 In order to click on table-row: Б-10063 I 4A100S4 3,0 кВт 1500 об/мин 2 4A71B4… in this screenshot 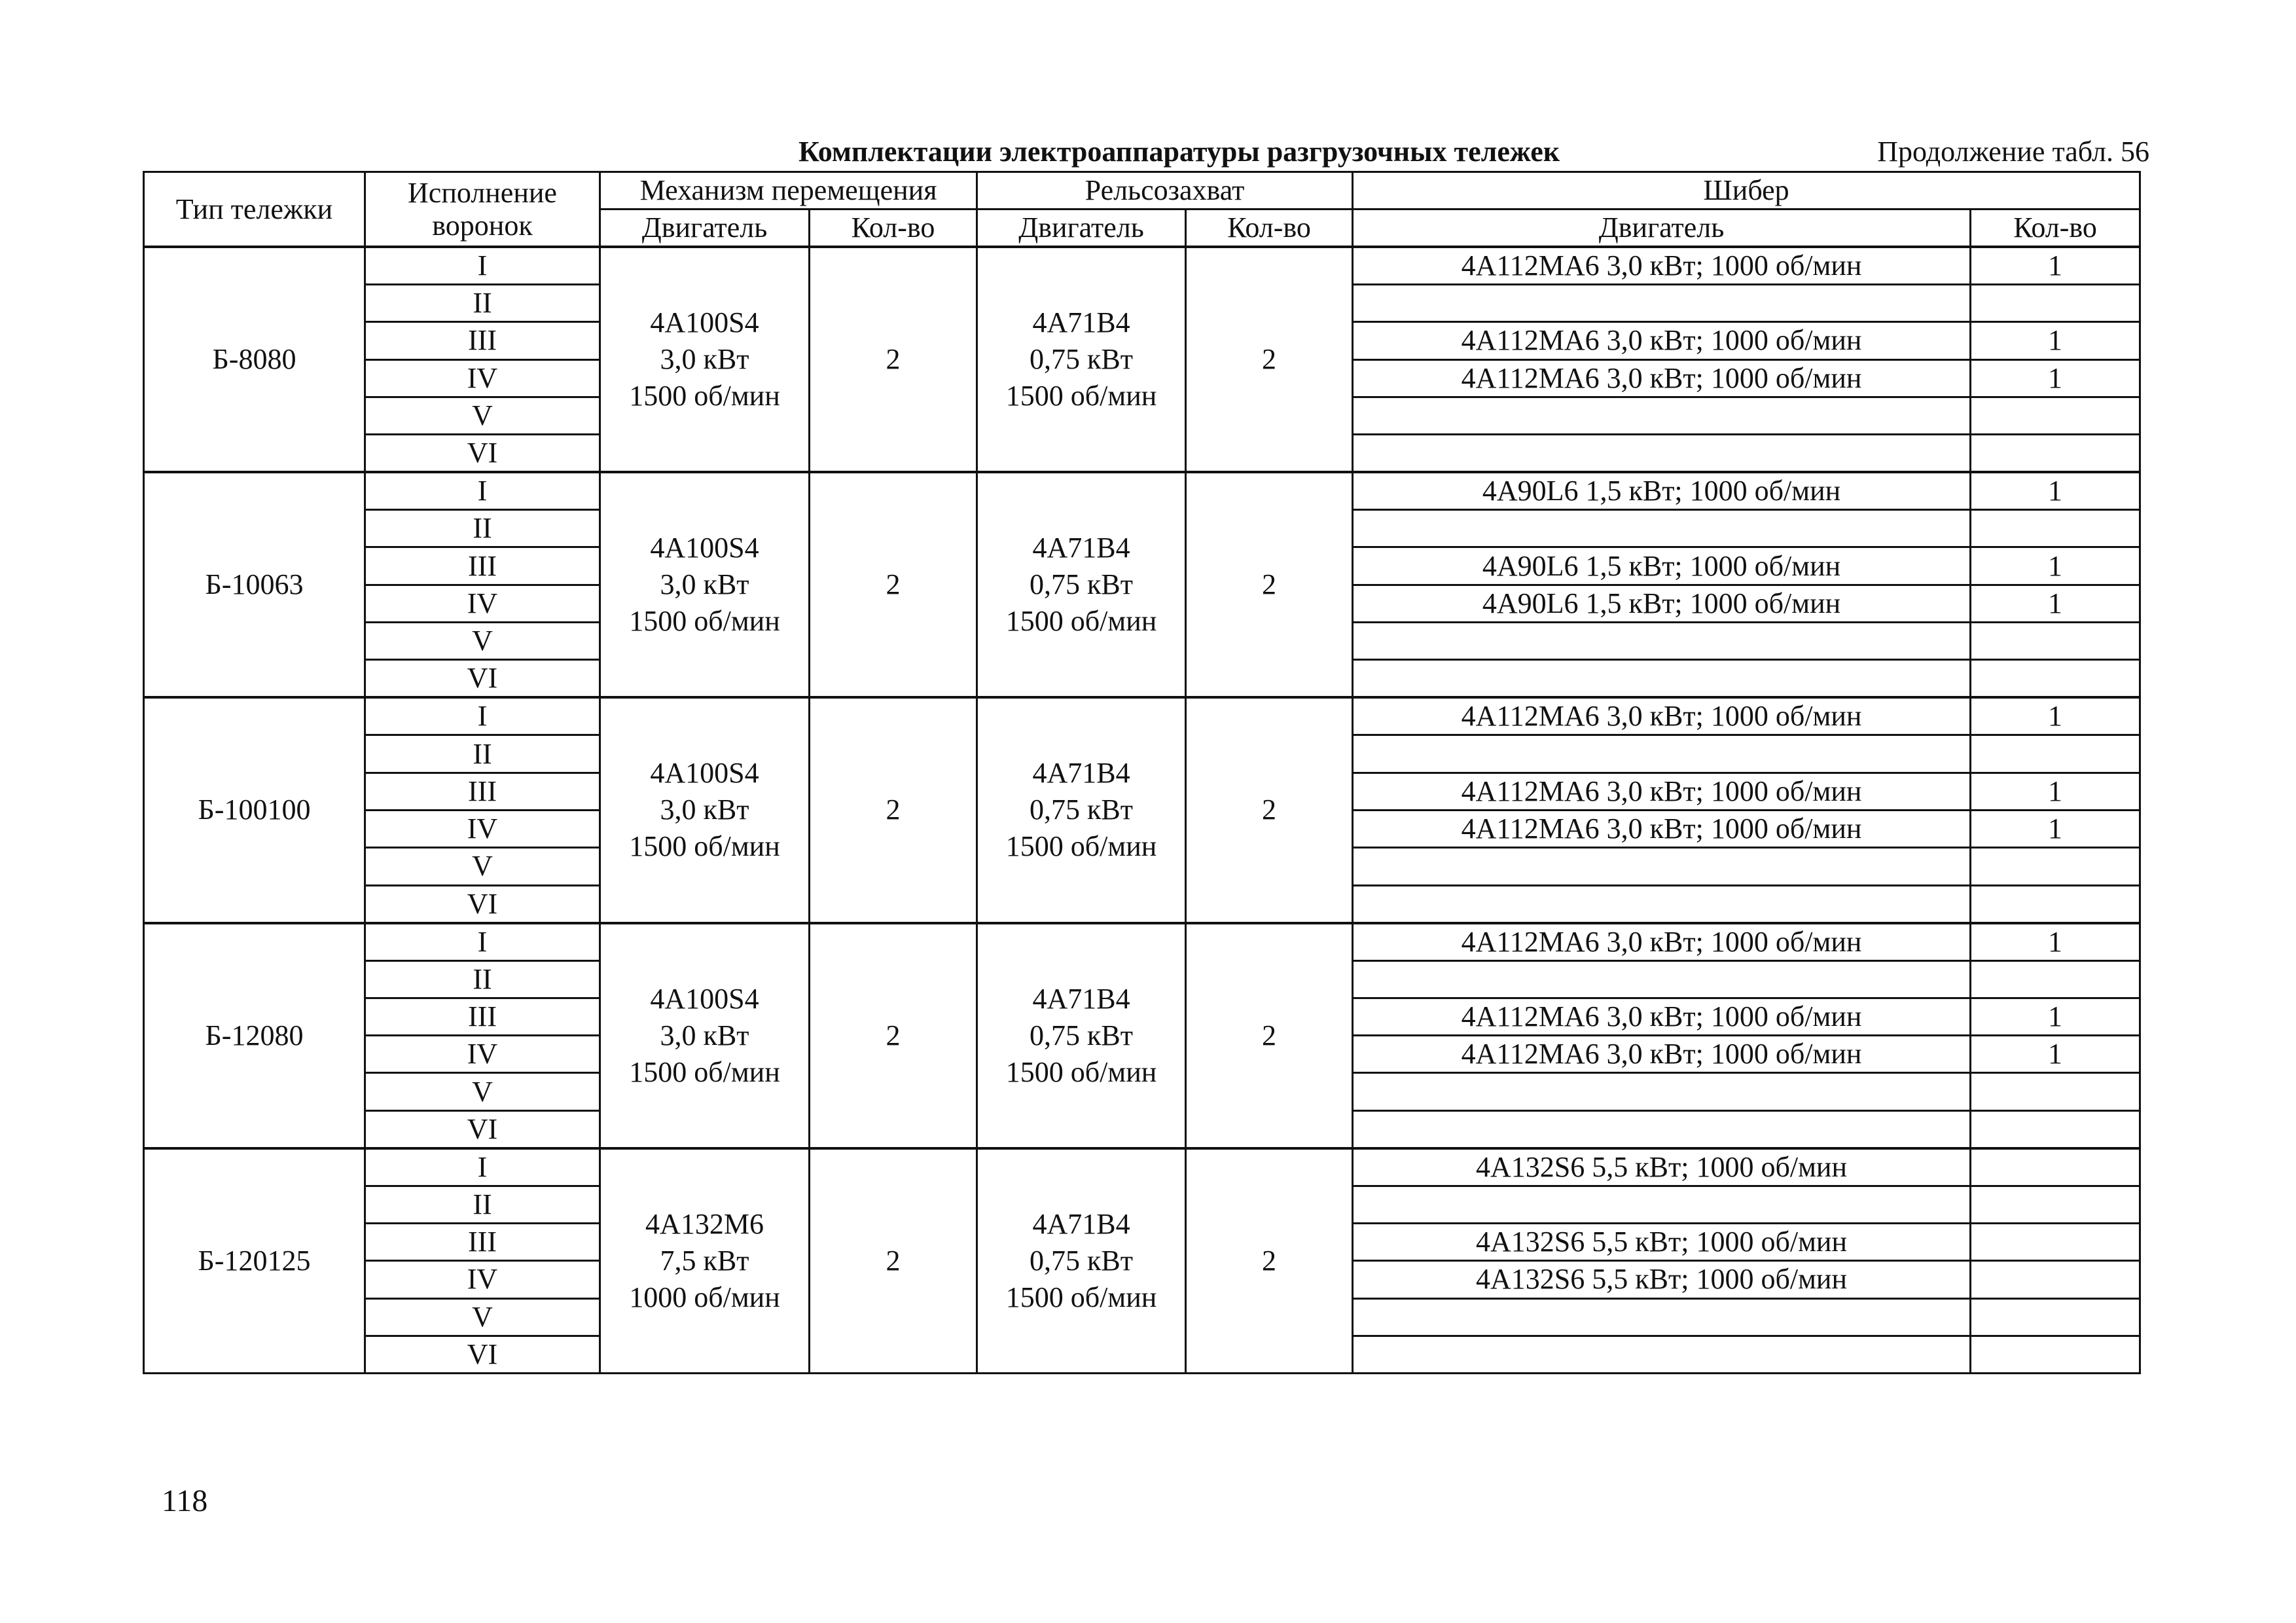, I will do `click(1142, 585)`.